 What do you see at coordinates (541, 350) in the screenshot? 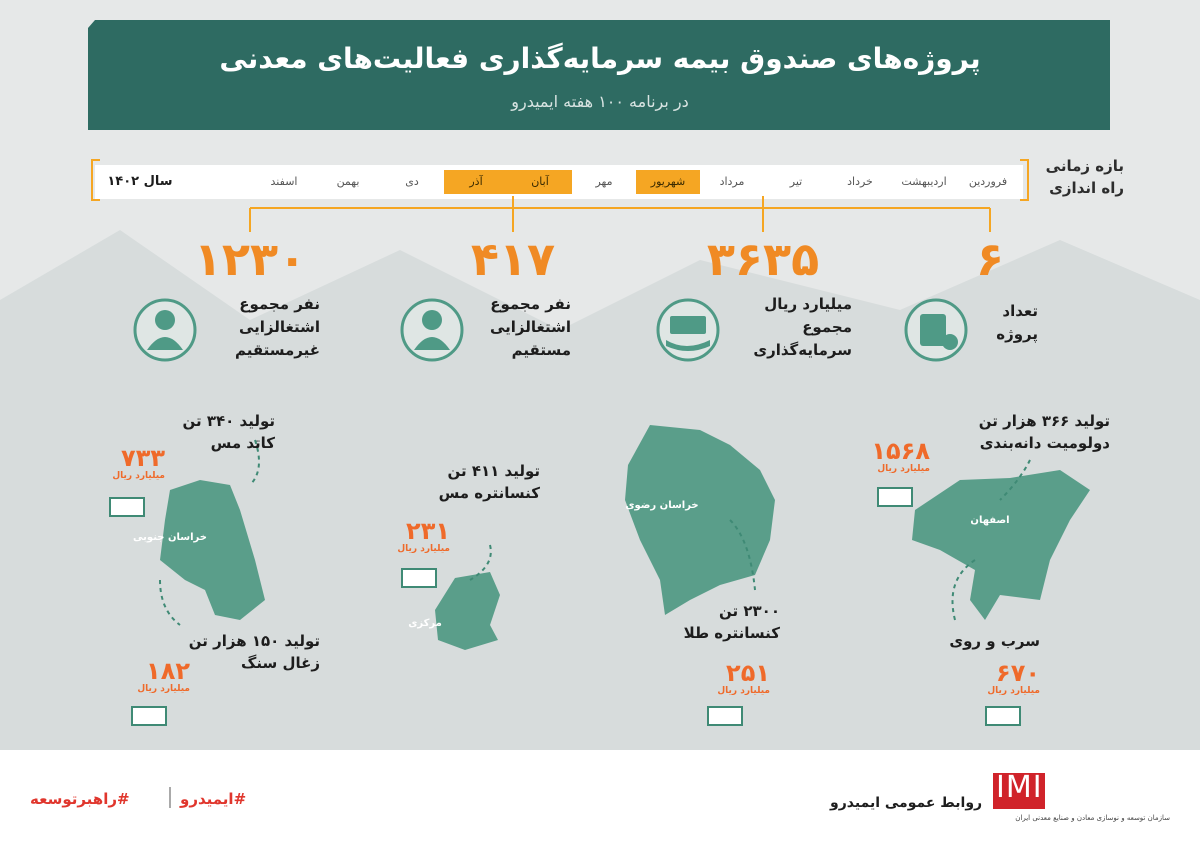
I see `stat-line: مستقیم` at bounding box center [541, 350].